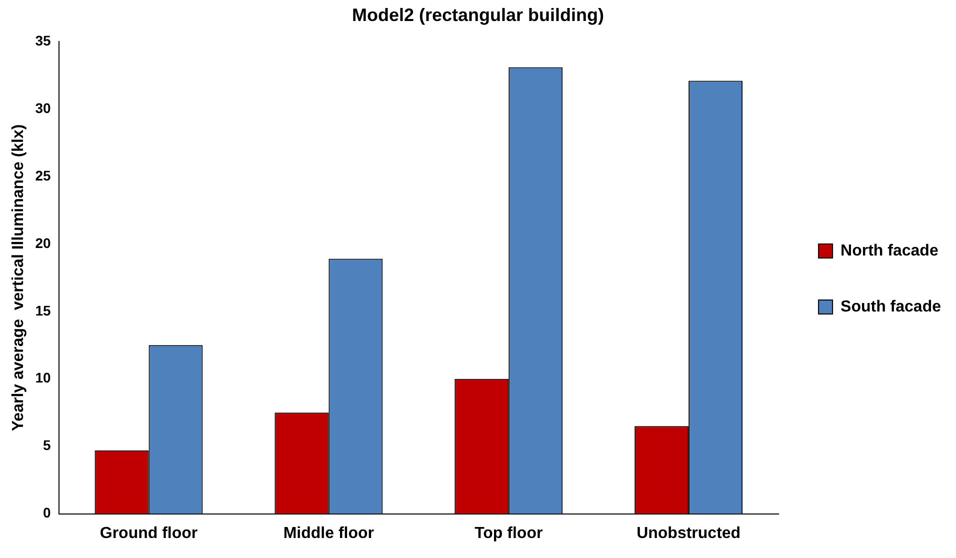 The width and height of the screenshot is (956, 558). Describe the element at coordinates (43, 175) in the screenshot. I see `y-tick-label: 25` at that location.